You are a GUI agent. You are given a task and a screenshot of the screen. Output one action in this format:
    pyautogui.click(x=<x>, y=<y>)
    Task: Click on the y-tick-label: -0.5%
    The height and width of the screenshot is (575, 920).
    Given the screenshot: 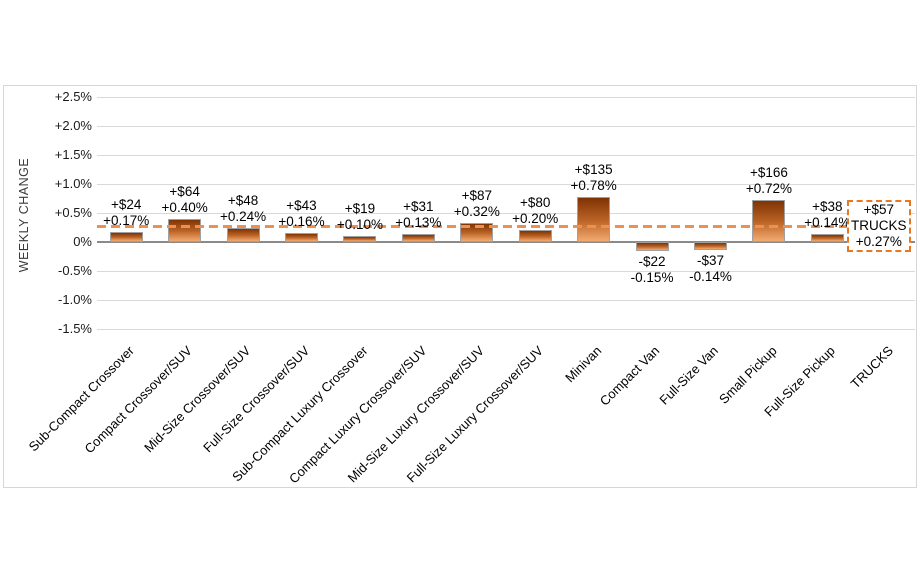 What is the action you would take?
    pyautogui.click(x=75, y=270)
    